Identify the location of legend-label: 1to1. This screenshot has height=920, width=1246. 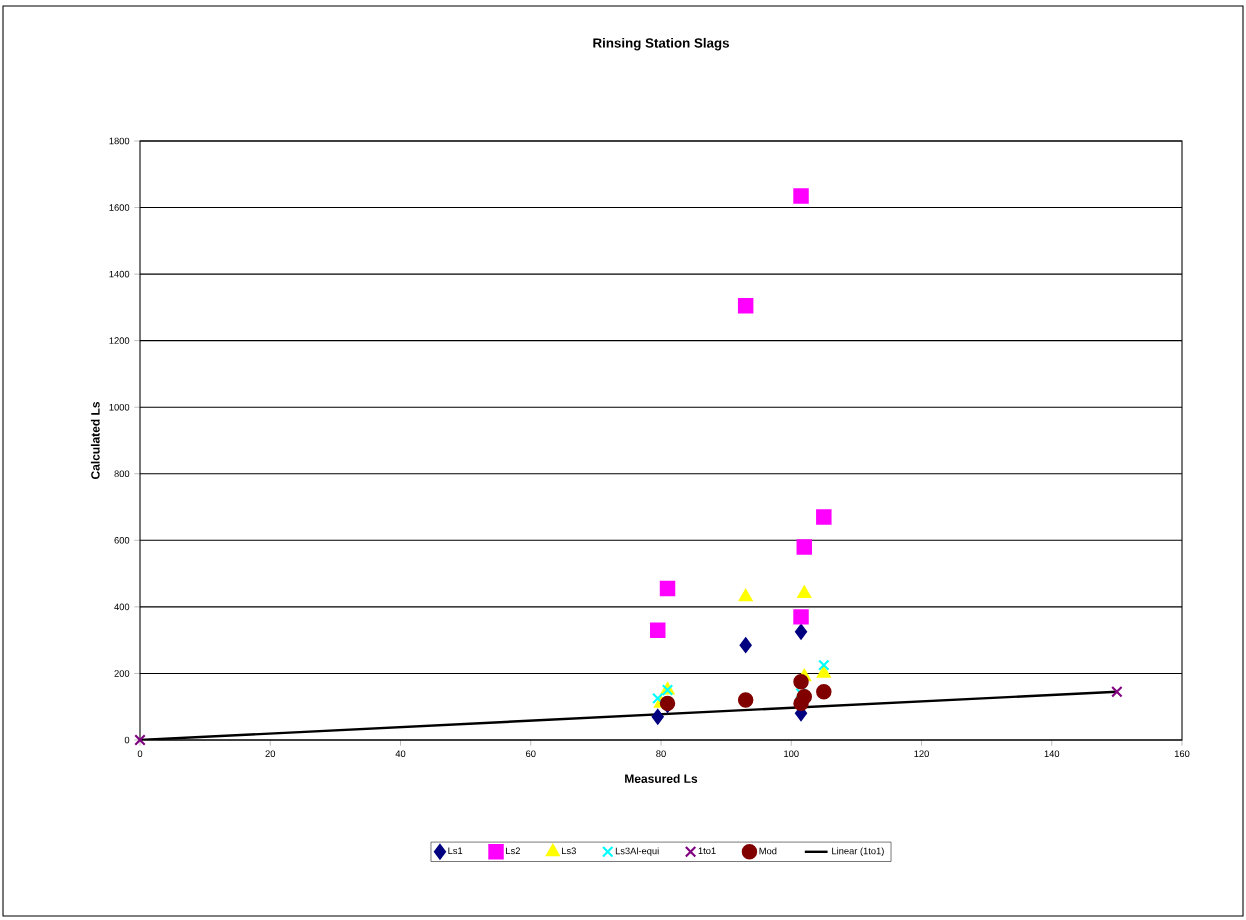
(707, 851).